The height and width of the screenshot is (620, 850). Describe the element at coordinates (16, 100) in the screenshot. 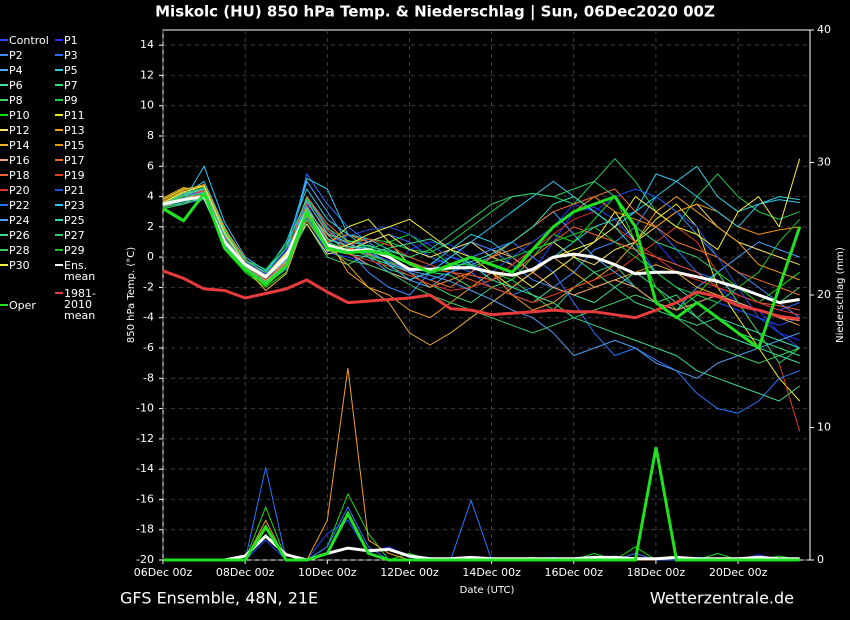

I see `legend-label: P8` at that location.